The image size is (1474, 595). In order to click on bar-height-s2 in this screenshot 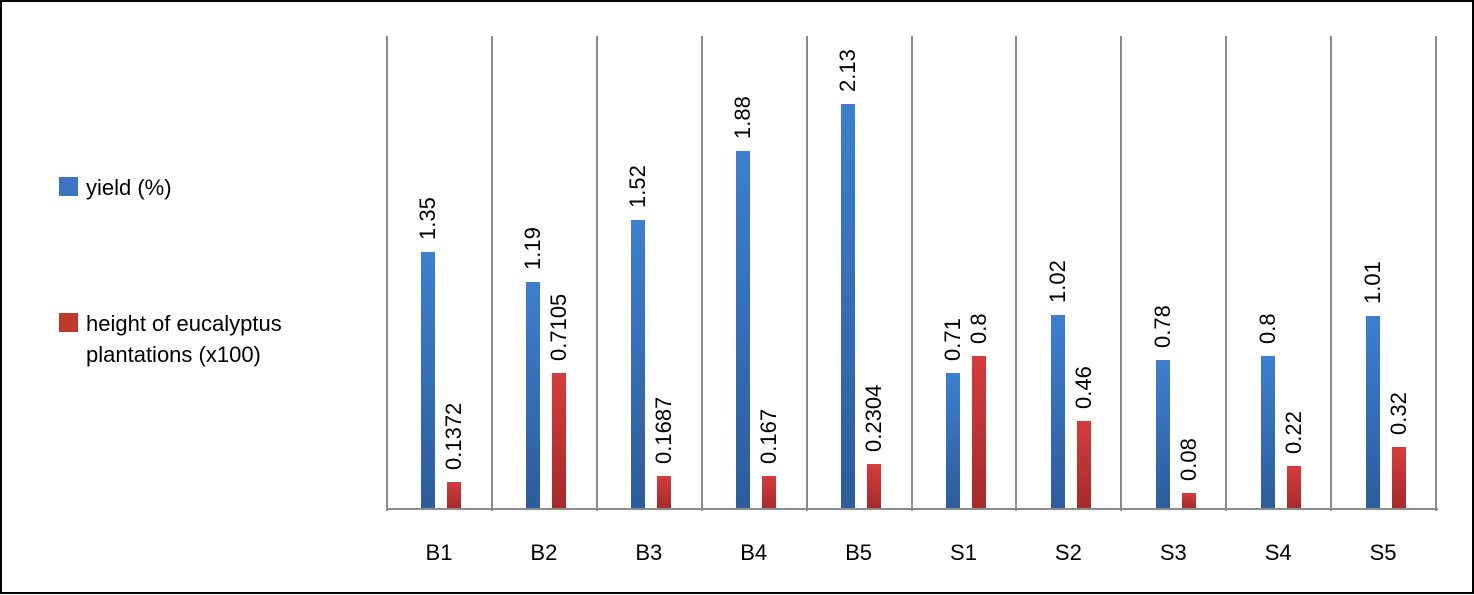, I will do `click(1083, 464)`.